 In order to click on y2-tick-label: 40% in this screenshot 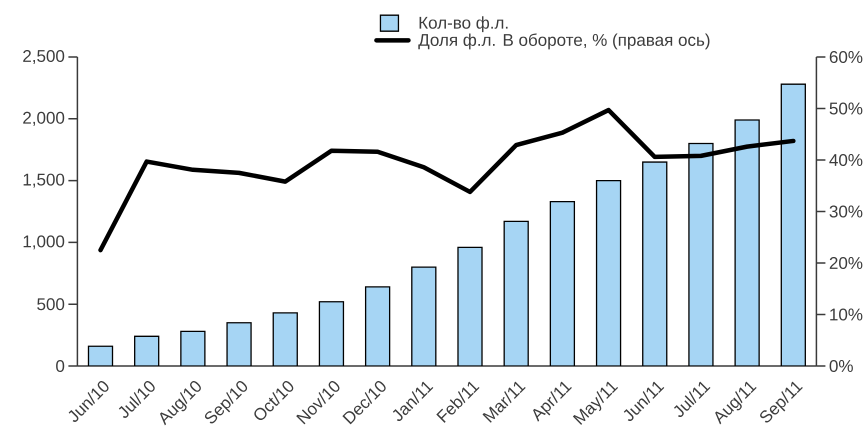, I will do `click(845, 160)`.